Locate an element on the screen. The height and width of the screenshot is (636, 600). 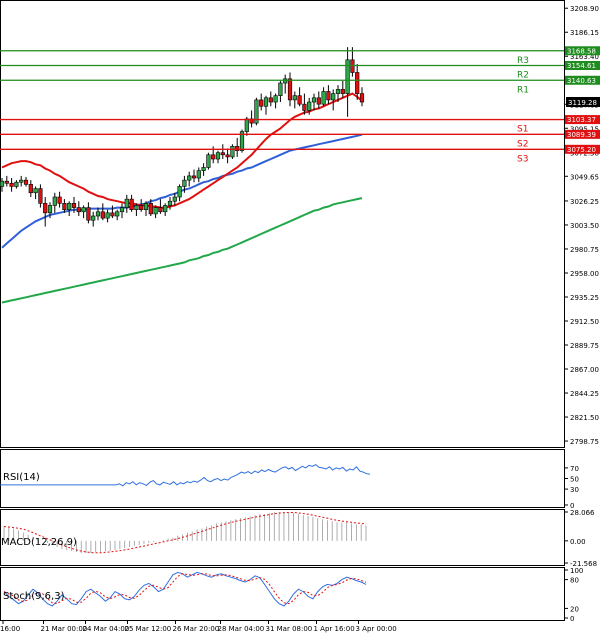
stoch-plot: 100 80 20 0 is located at coordinates (293, 595).